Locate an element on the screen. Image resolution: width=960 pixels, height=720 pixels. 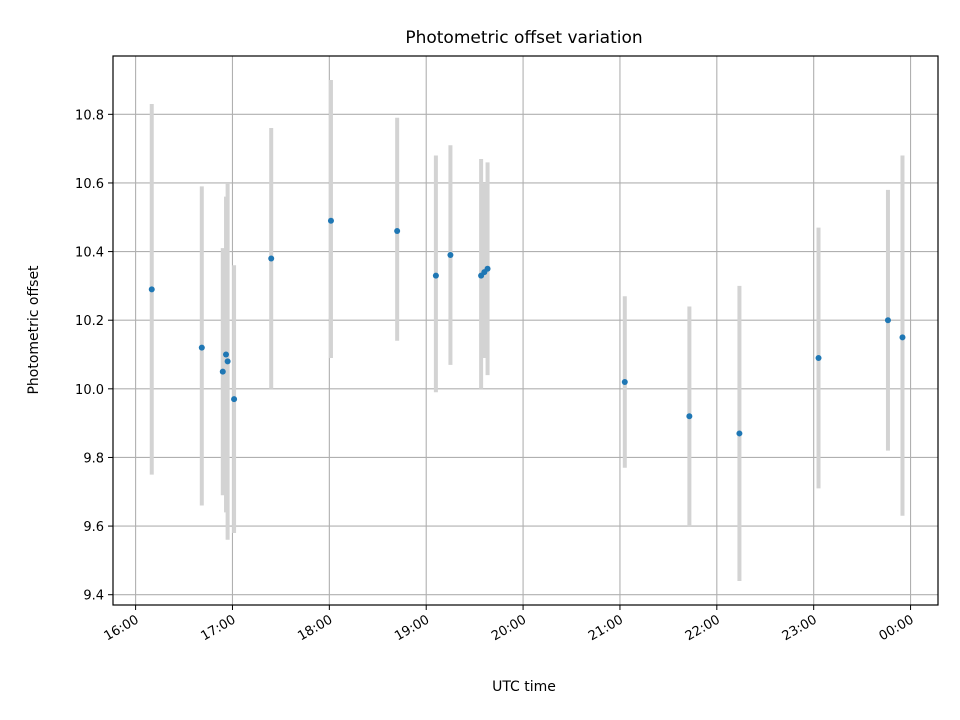
y-axis-label: Photometric offset is located at coordinates (34, 330).